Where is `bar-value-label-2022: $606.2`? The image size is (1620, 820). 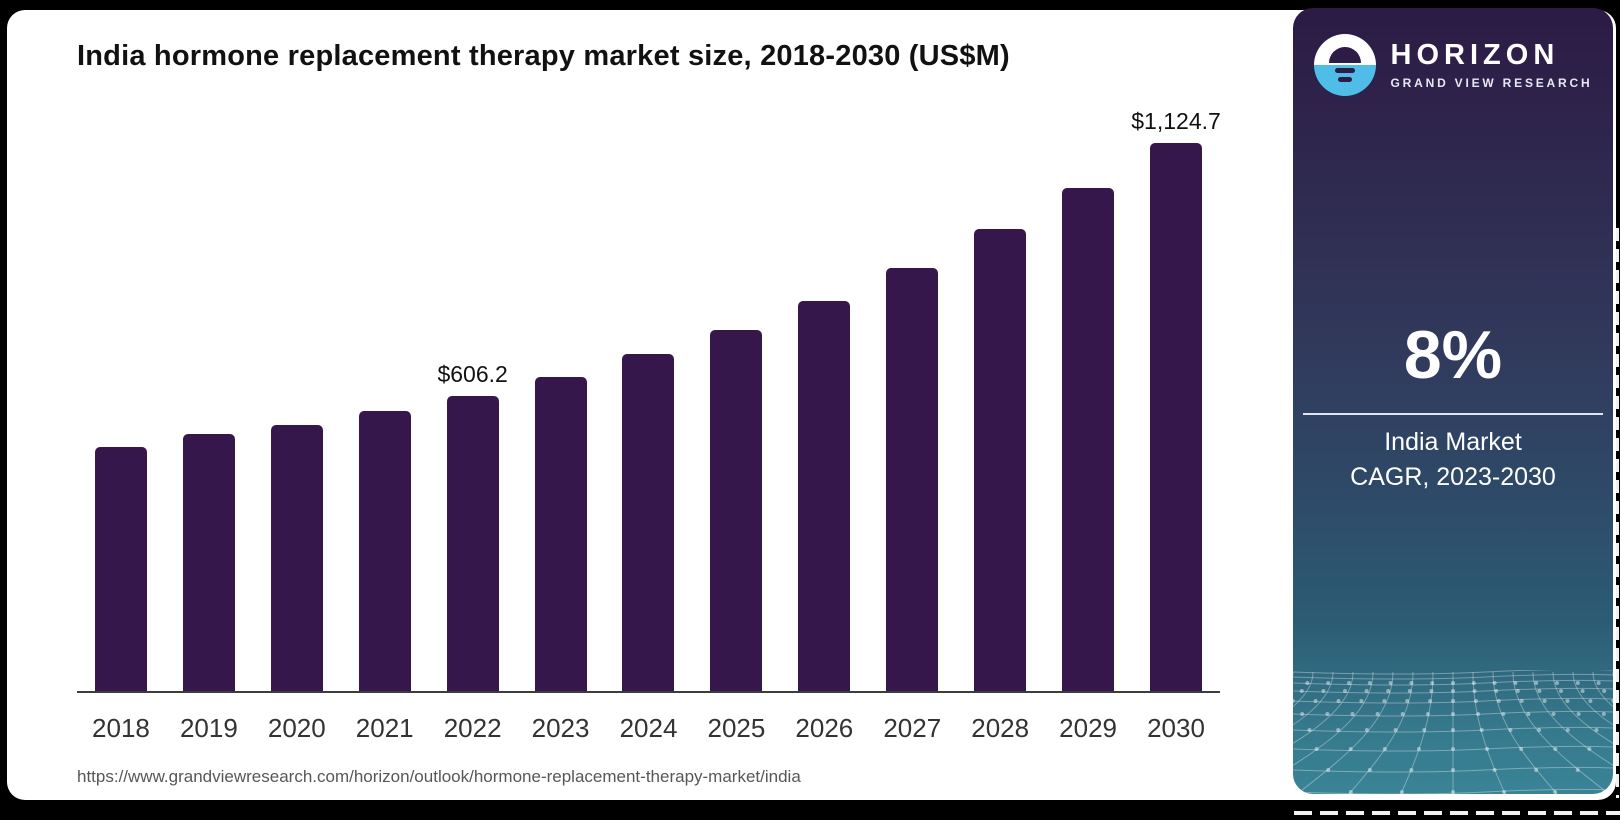
bar-value-label-2022: $606.2 is located at coordinates (472, 374).